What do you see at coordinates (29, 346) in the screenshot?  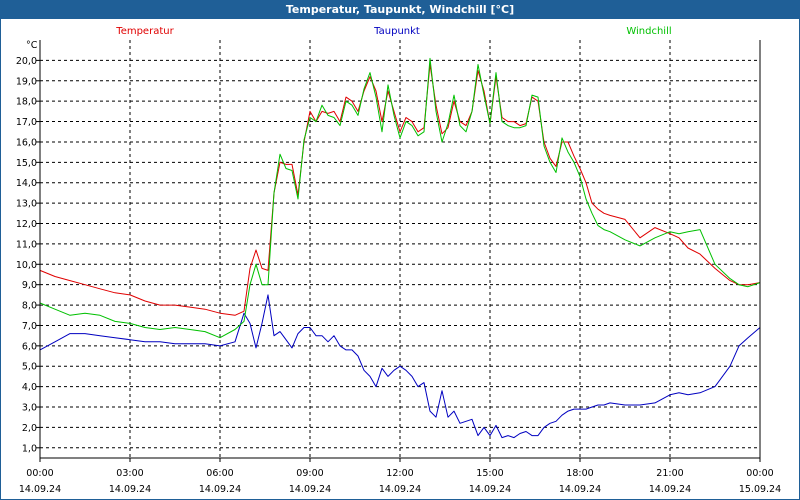 I see `y-tick-label: 6,0` at bounding box center [29, 346].